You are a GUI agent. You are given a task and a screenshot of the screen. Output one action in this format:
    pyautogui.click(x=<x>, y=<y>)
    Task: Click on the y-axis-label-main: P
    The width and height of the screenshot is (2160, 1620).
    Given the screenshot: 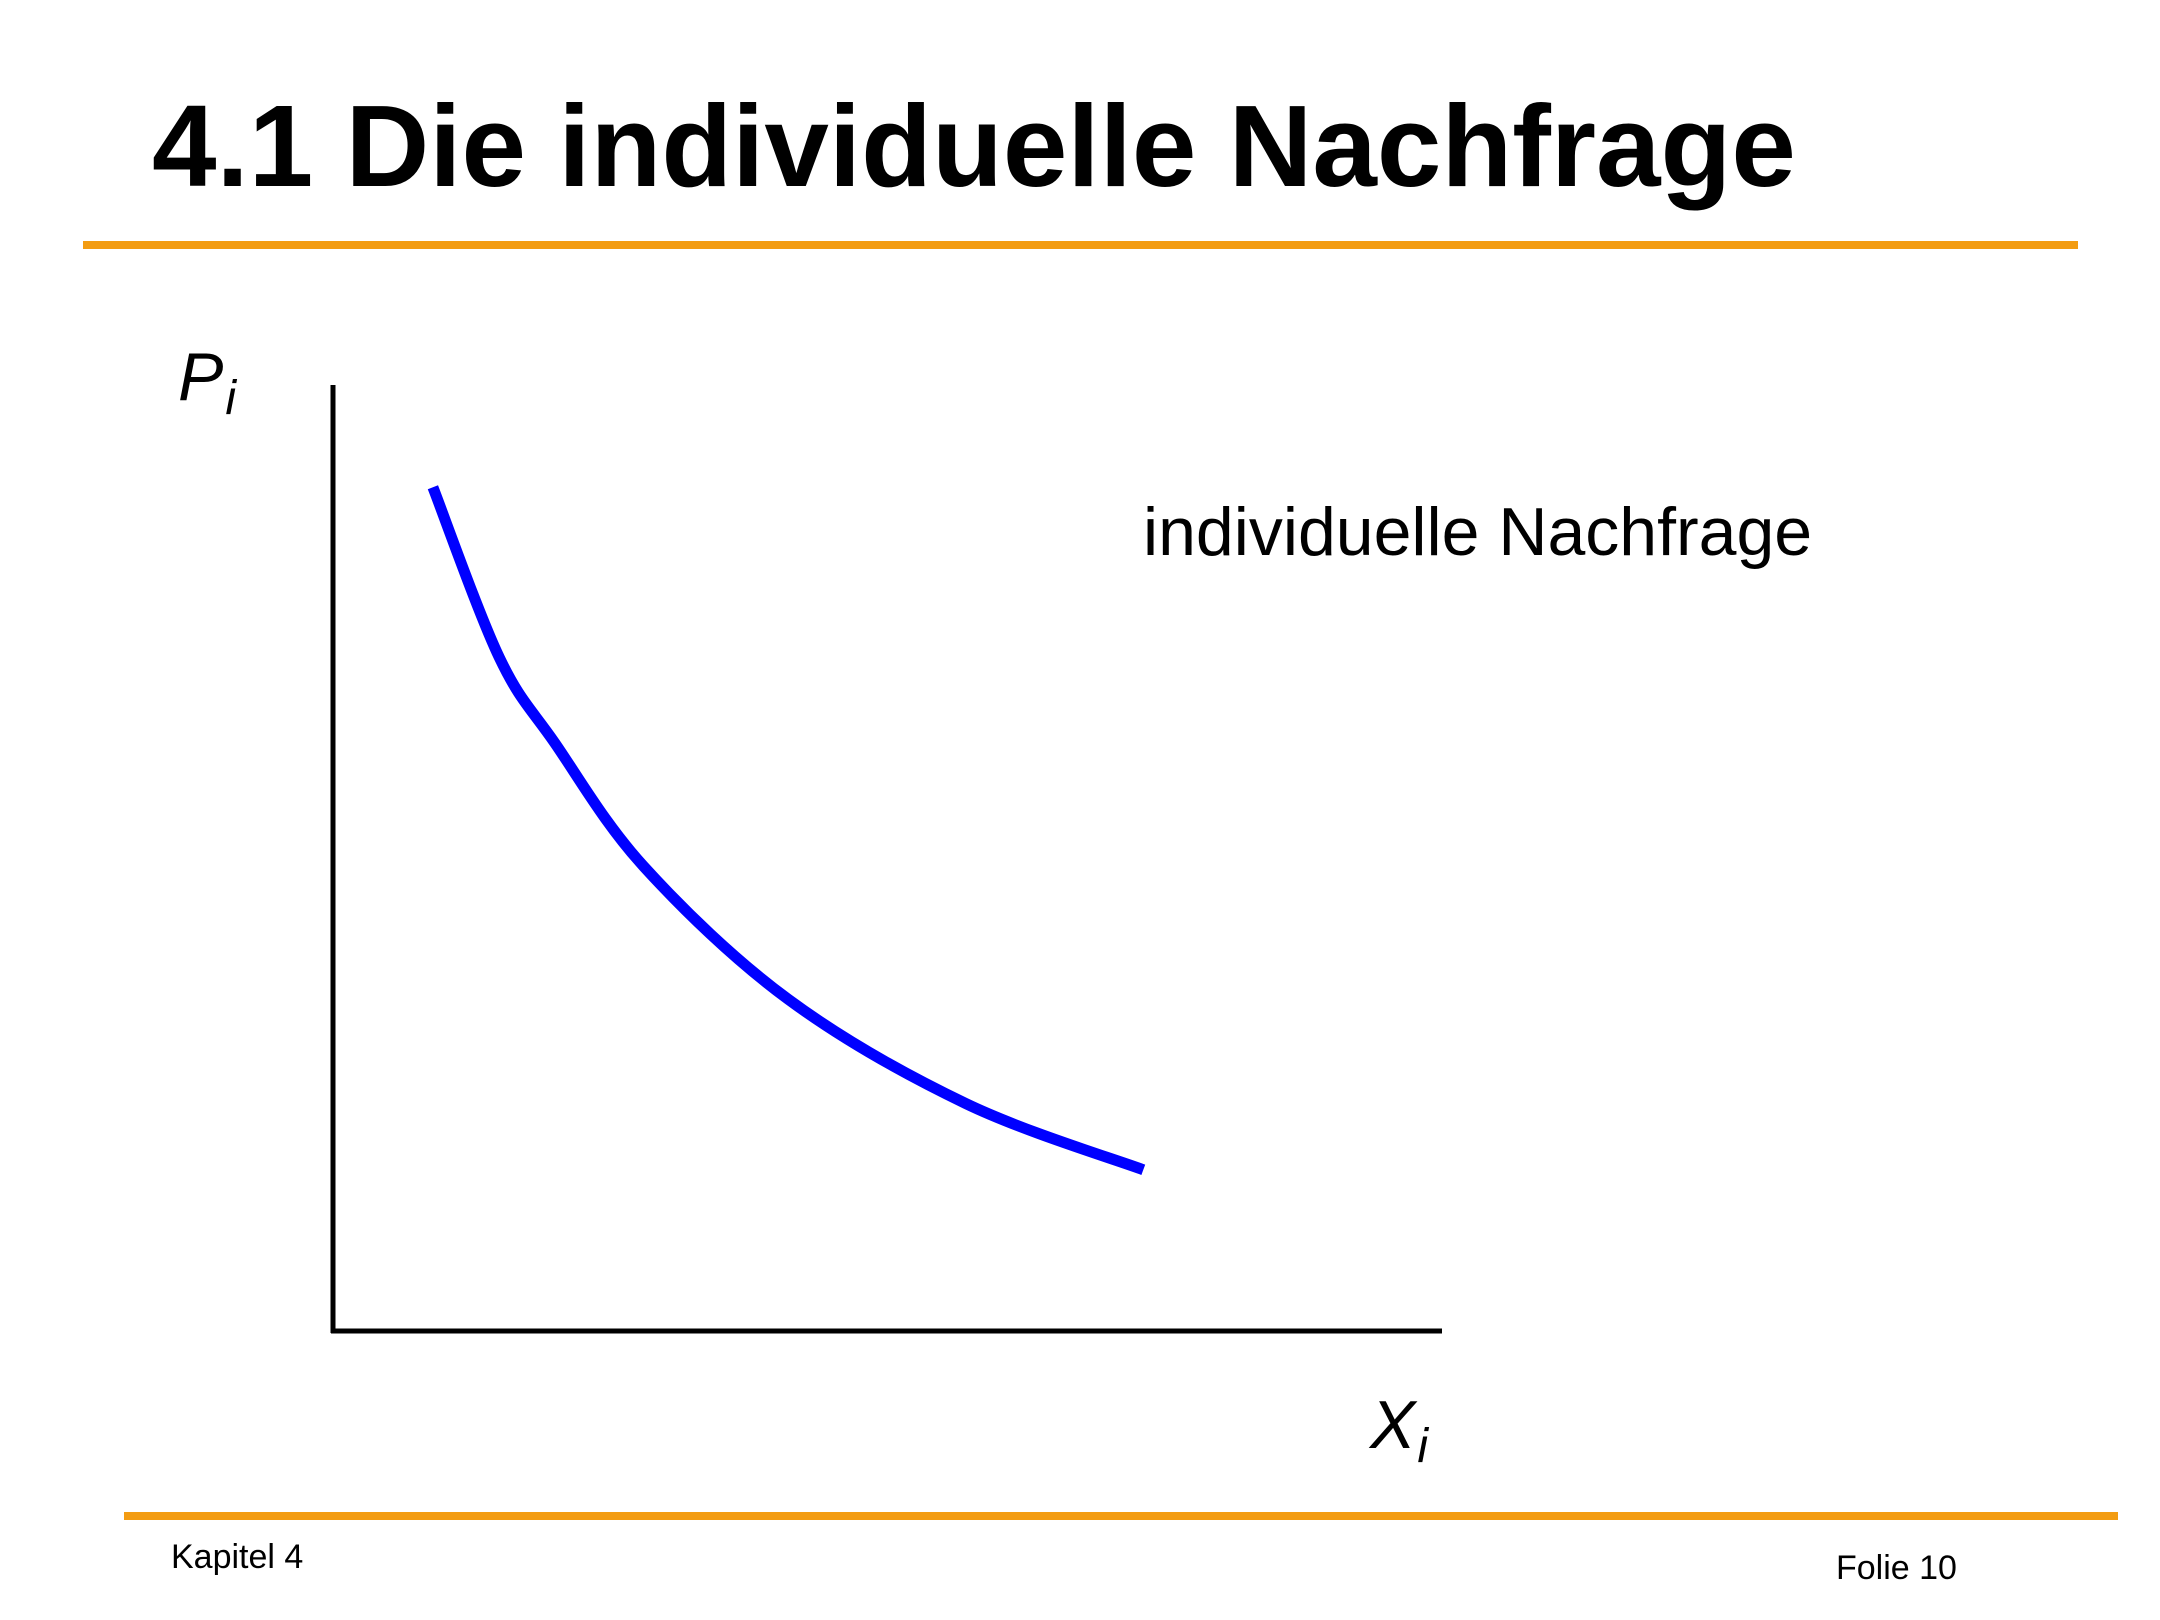 What is the action you would take?
    pyautogui.click(x=200, y=377)
    